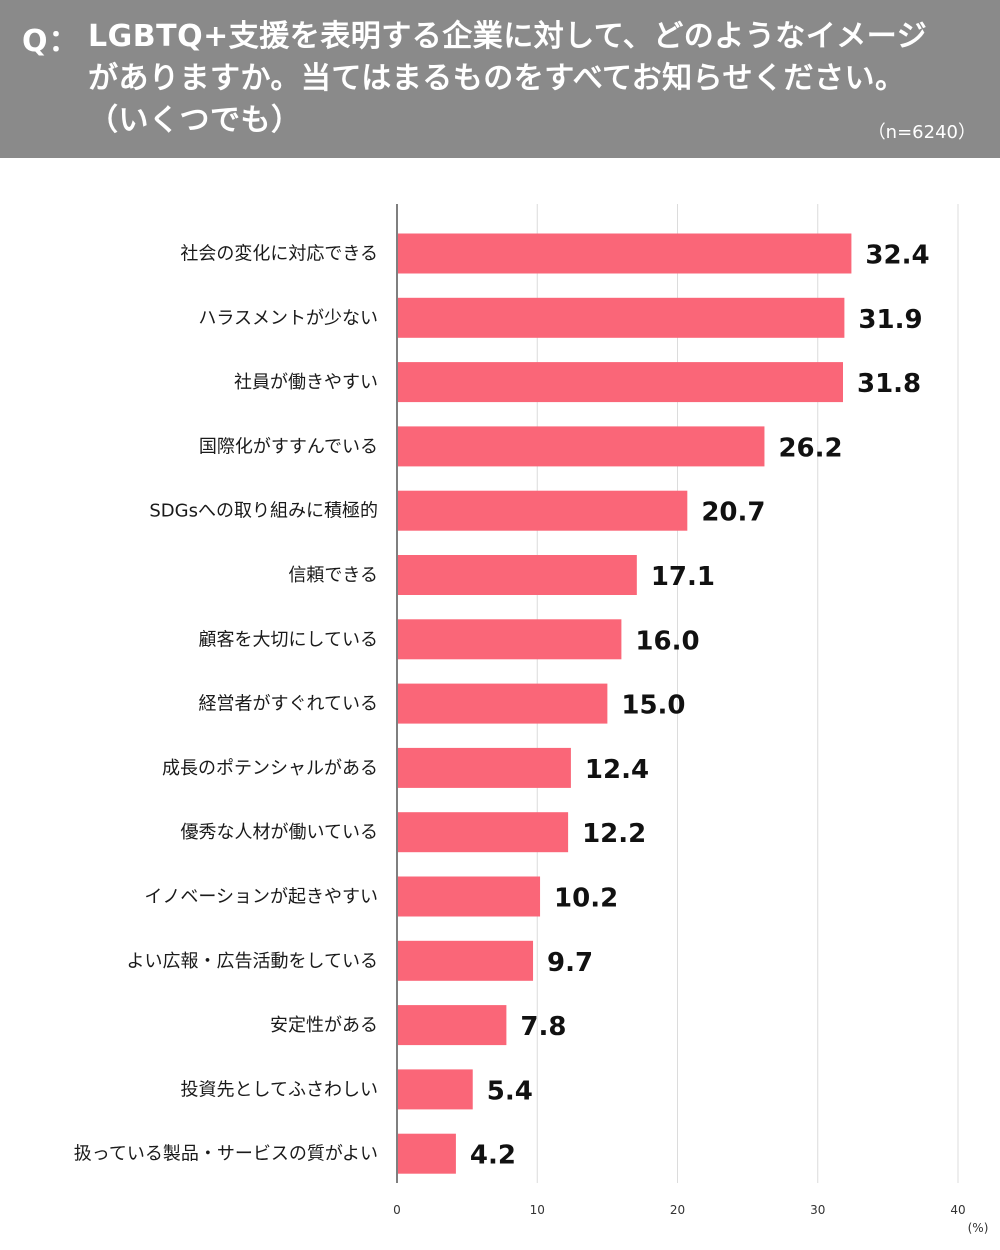 Image resolution: width=1000 pixels, height=1250 pixels. I want to click on x-tick-label-30: 30, so click(817, 1210).